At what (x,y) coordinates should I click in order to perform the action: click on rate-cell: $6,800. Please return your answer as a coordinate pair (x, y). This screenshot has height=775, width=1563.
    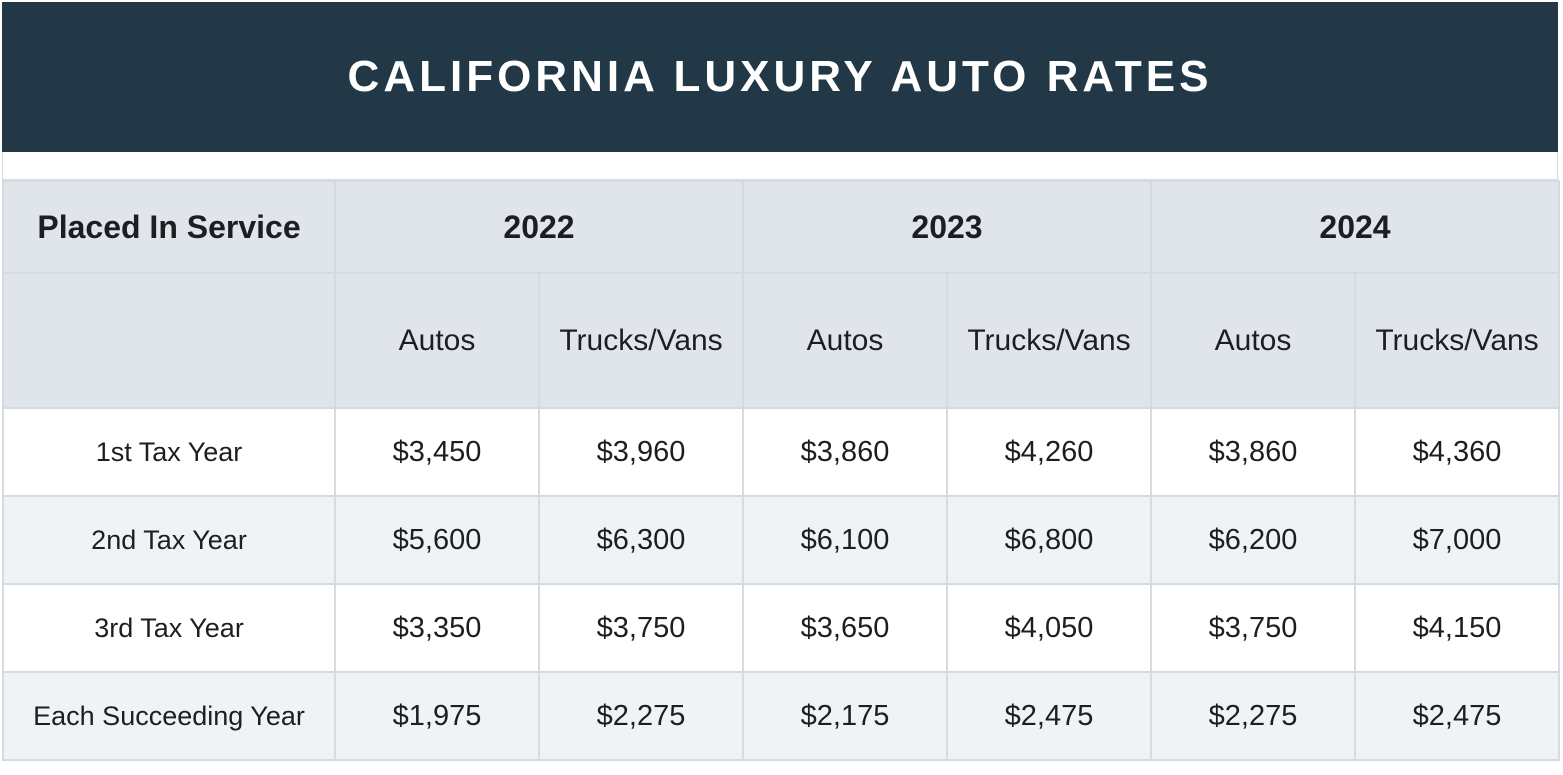
    Looking at the image, I should click on (1049, 540).